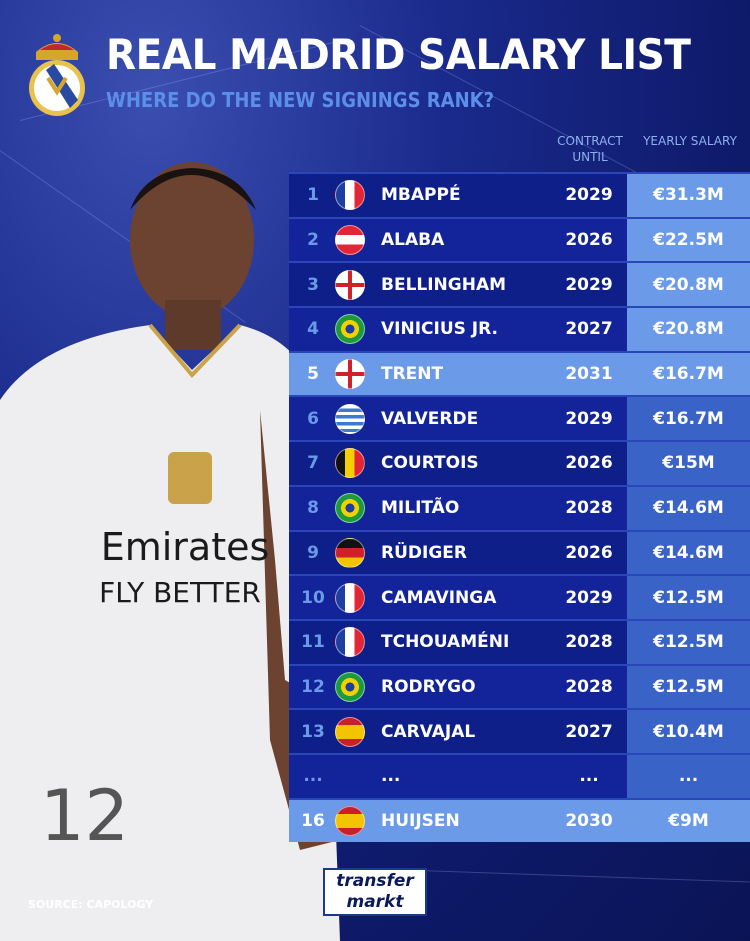 This screenshot has width=750, height=941. Describe the element at coordinates (688, 731) in the screenshot. I see `salary-cell: €10.4M` at that location.